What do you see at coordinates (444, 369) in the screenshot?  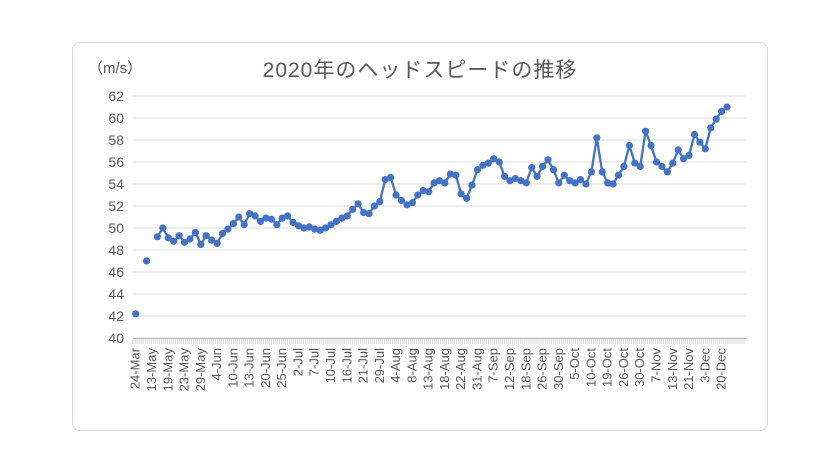 I see `x-tick-label: 18-Aug` at bounding box center [444, 369].